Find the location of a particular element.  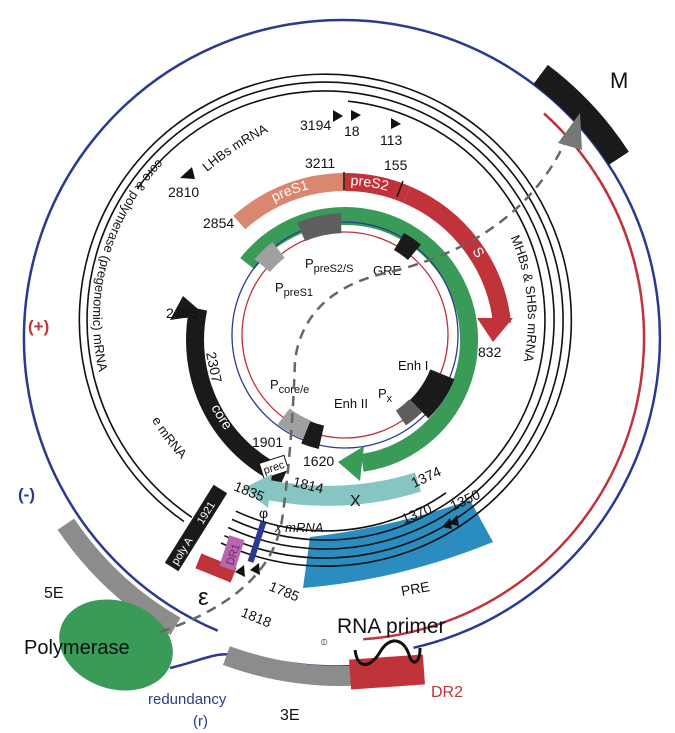

5e-domain is located at coordinates (119, 577).